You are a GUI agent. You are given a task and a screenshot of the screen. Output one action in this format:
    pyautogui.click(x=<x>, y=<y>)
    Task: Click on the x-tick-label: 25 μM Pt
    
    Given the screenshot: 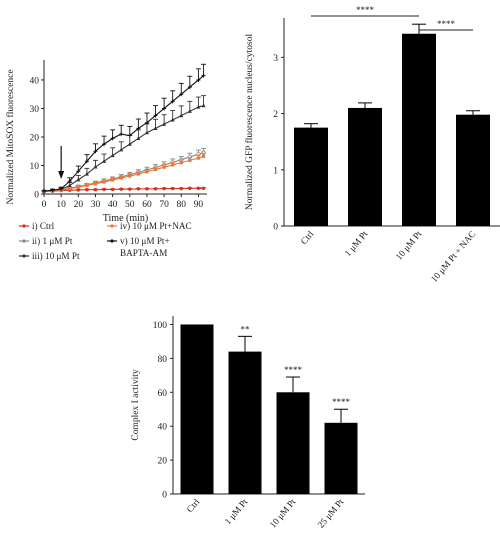 What is the action you would take?
    pyautogui.click(x=331, y=513)
    